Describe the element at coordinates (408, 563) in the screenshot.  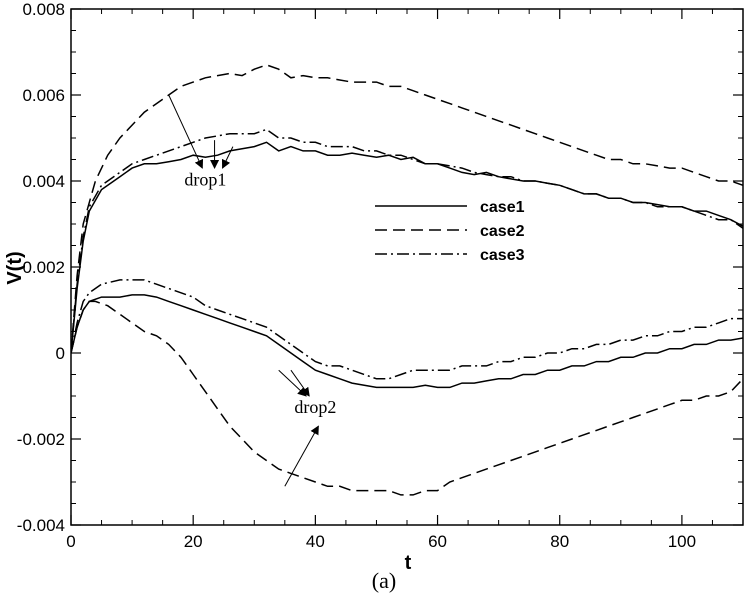
I see `x-axis-title: t` at that location.